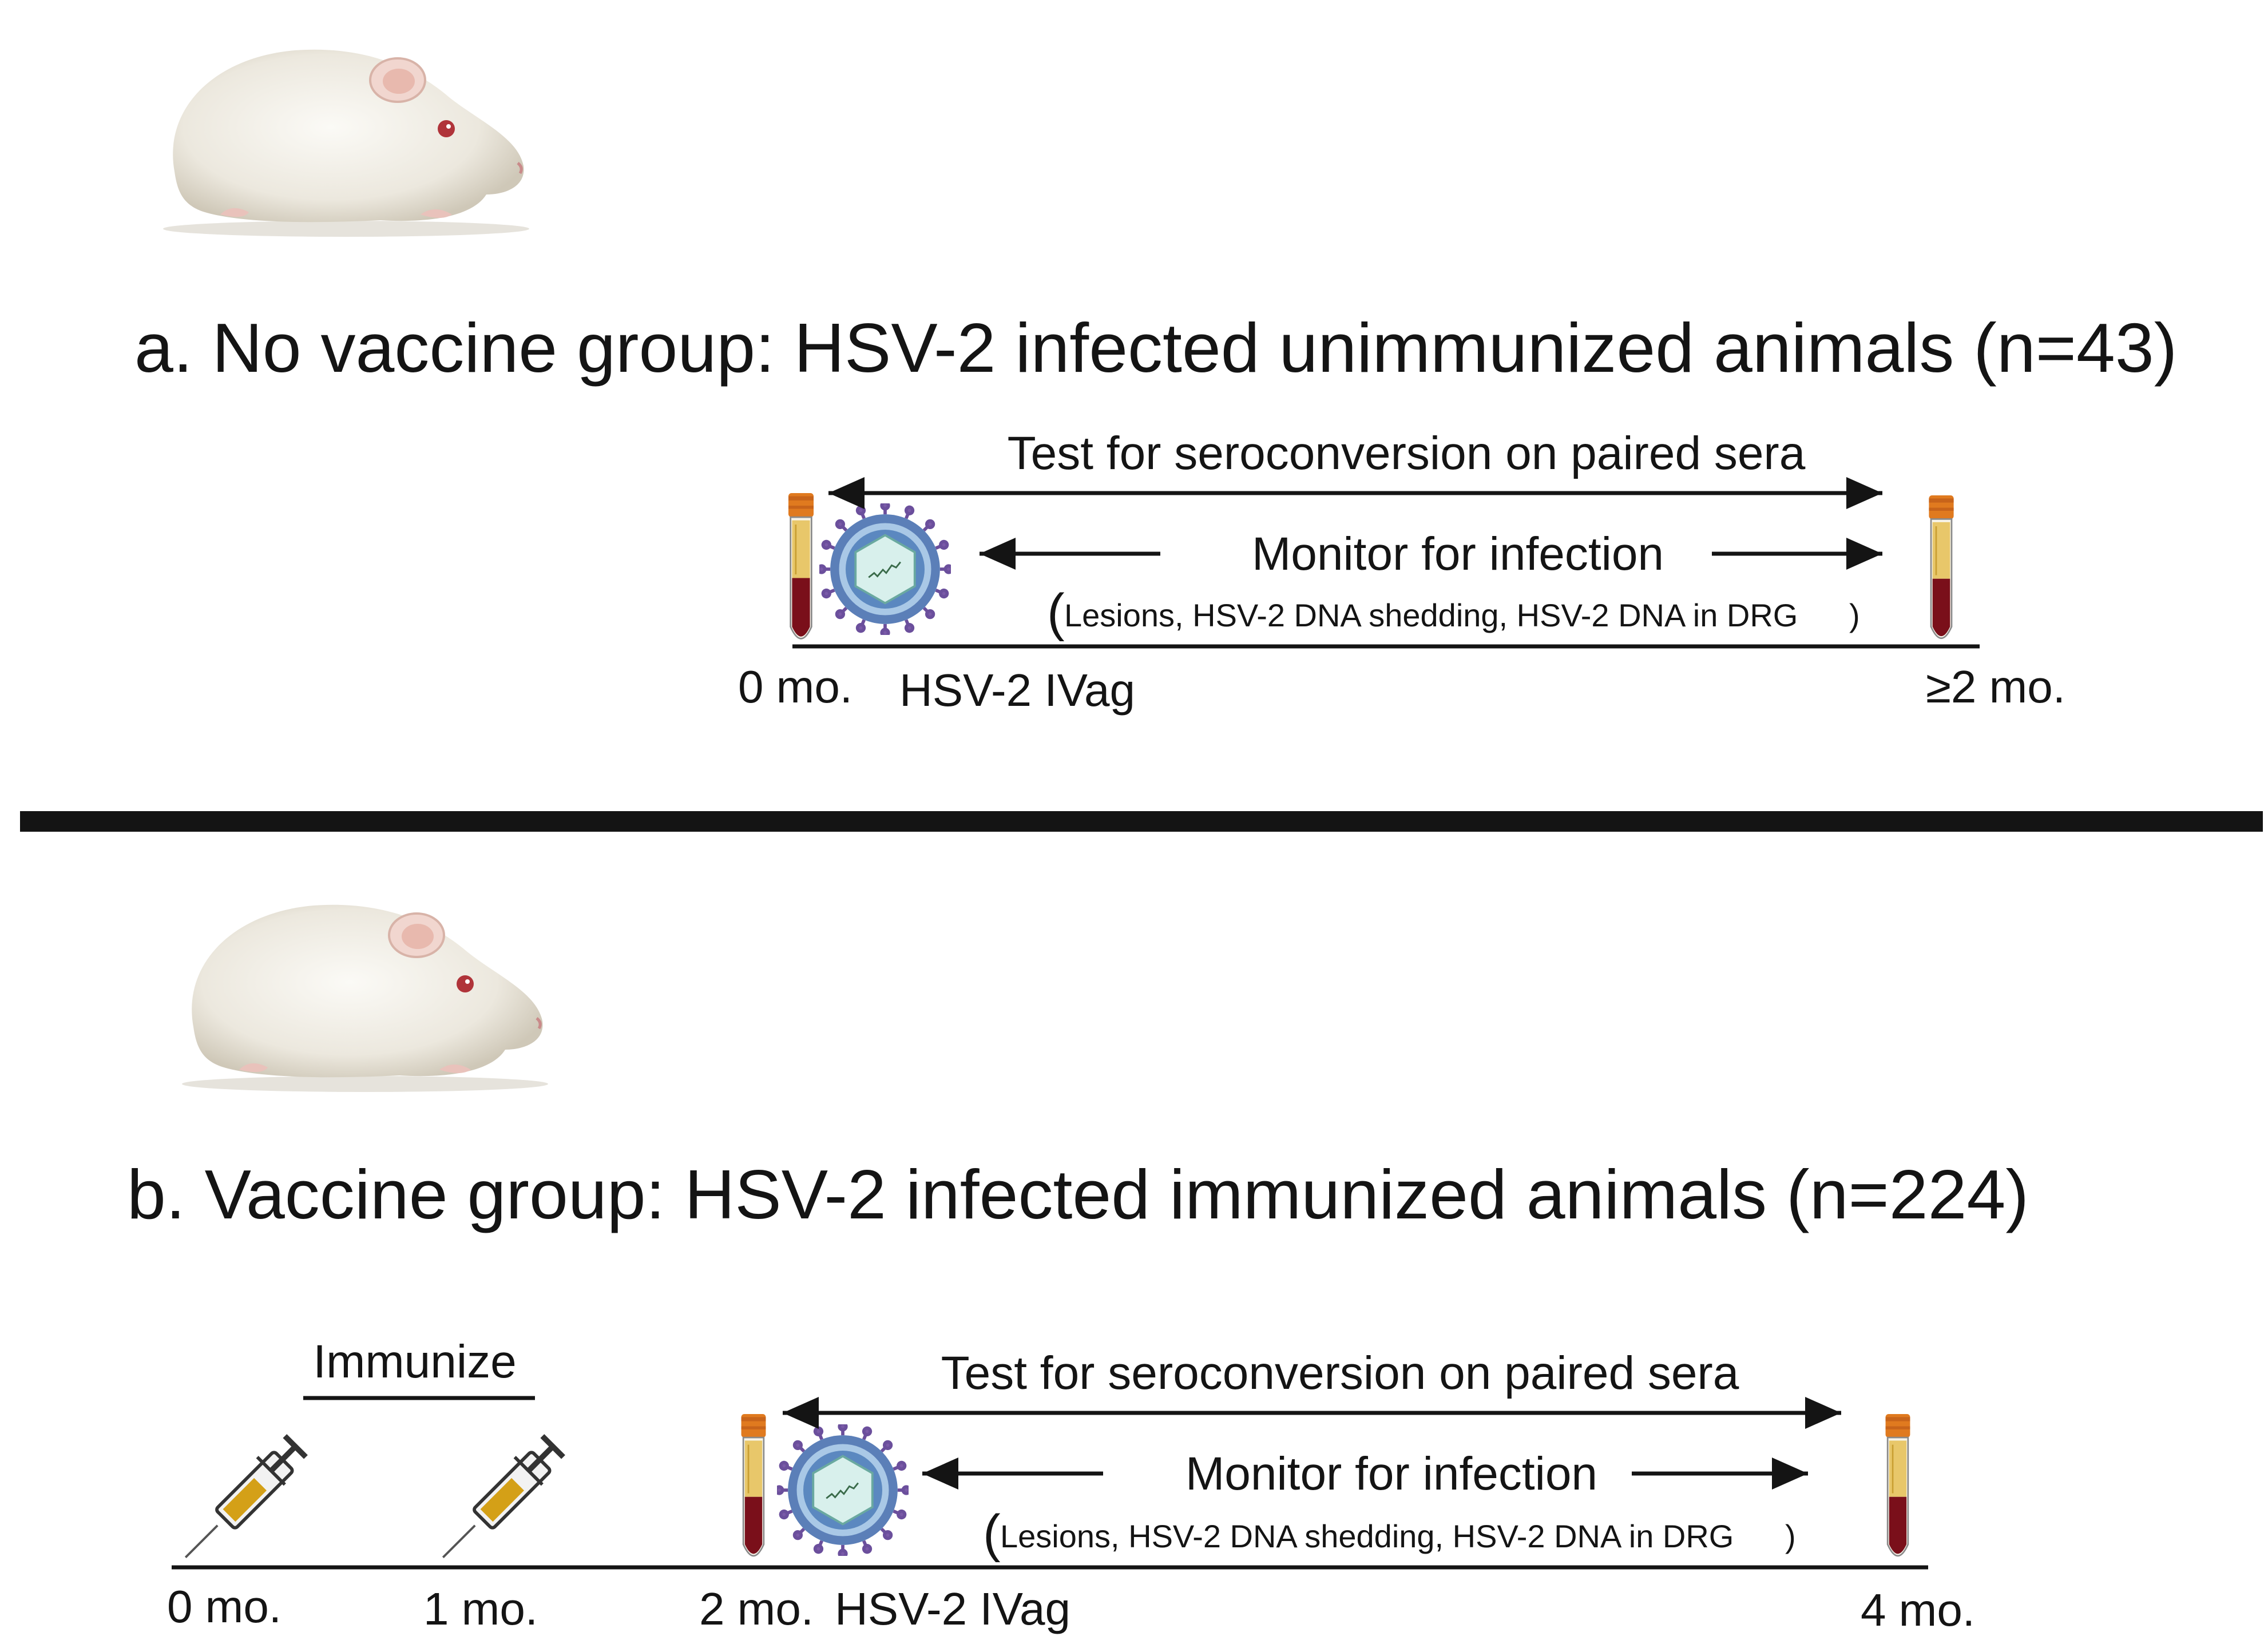 Image resolution: width=2268 pixels, height=1652 pixels. Describe the element at coordinates (1995, 686) in the screenshot. I see `timepoint-label: ≥2 mo.` at that location.